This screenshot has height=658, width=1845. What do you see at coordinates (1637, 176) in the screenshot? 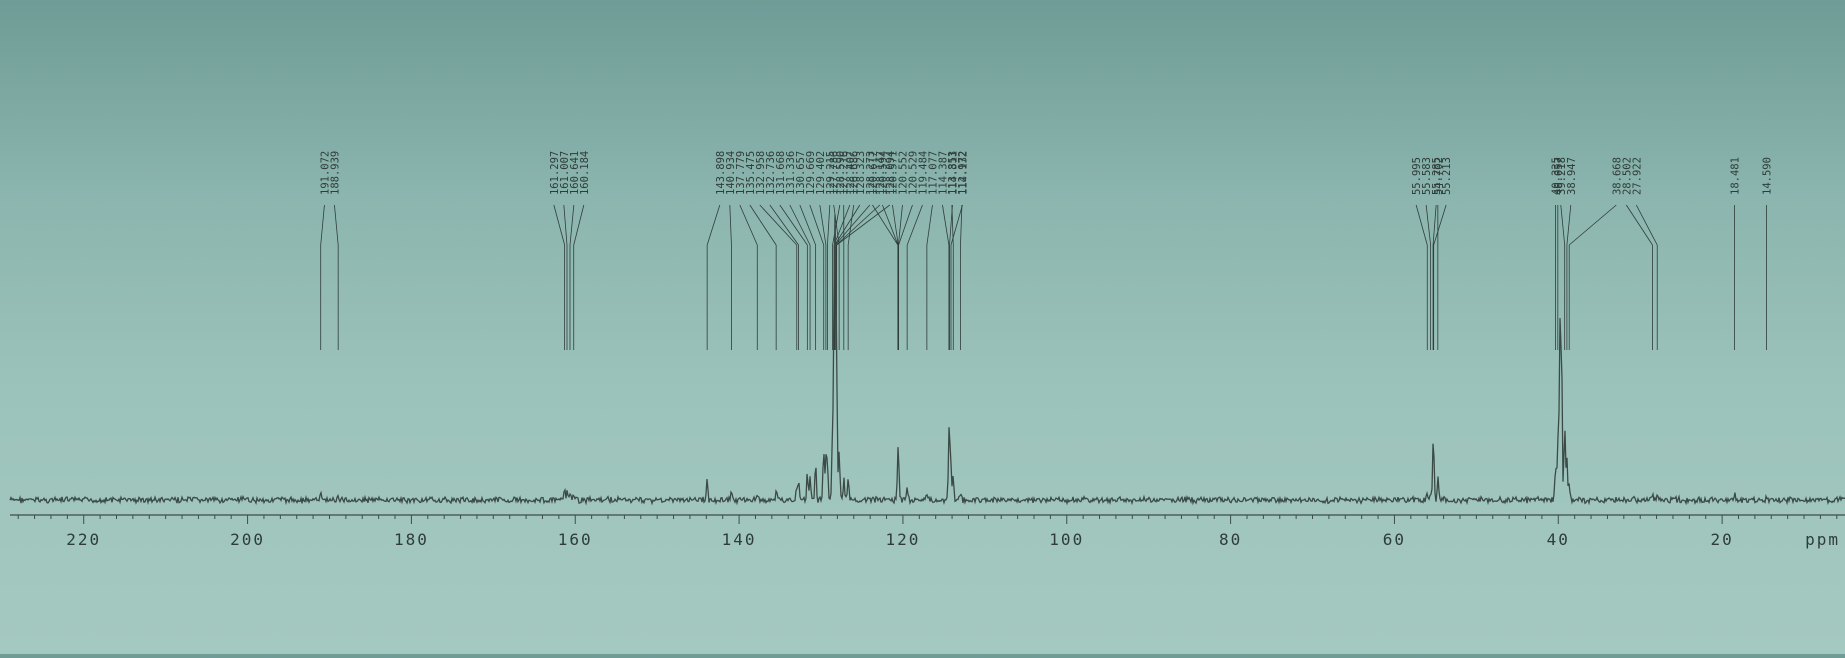
I see `peak-label: 27.922` at bounding box center [1637, 176].